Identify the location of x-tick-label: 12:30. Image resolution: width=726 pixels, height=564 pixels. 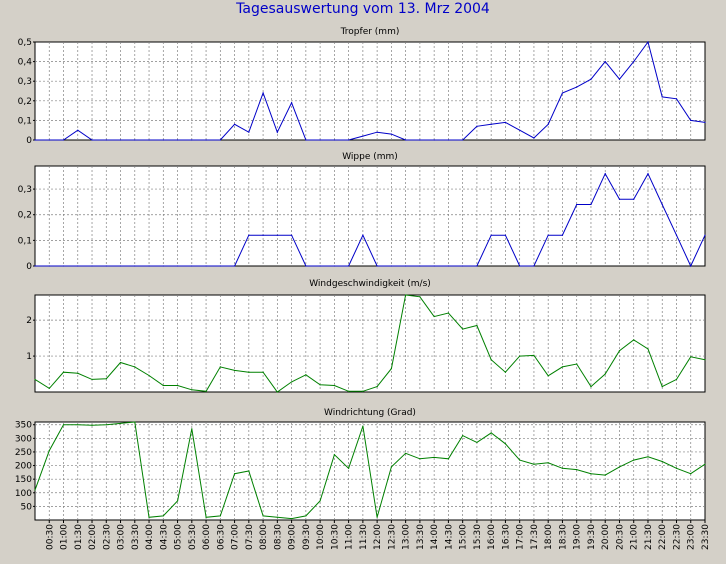
(392, 537).